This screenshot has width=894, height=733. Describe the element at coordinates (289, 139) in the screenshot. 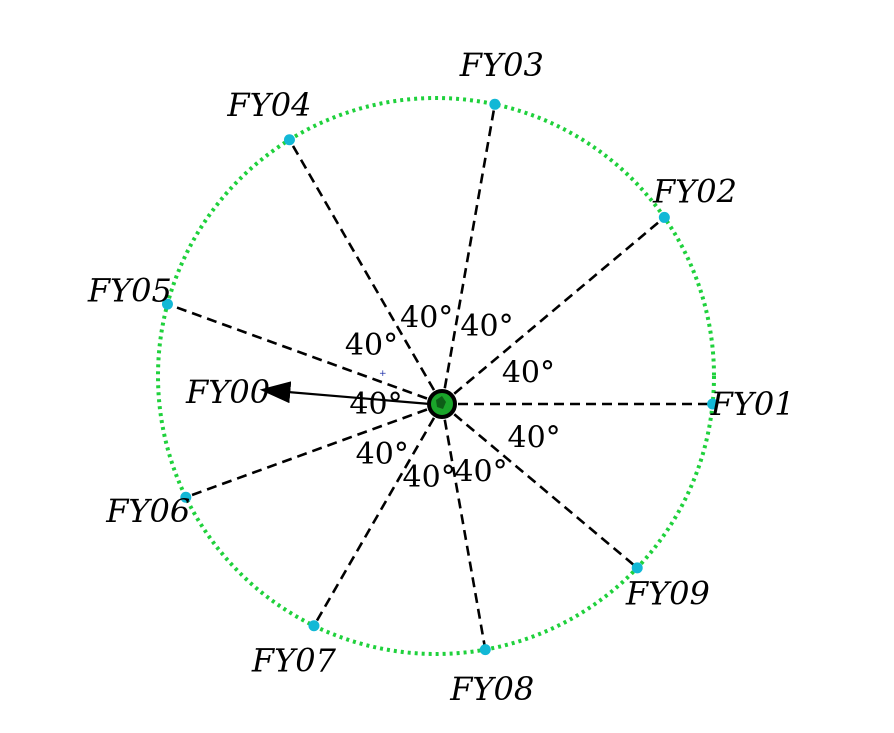

I see `node-fy04` at that location.